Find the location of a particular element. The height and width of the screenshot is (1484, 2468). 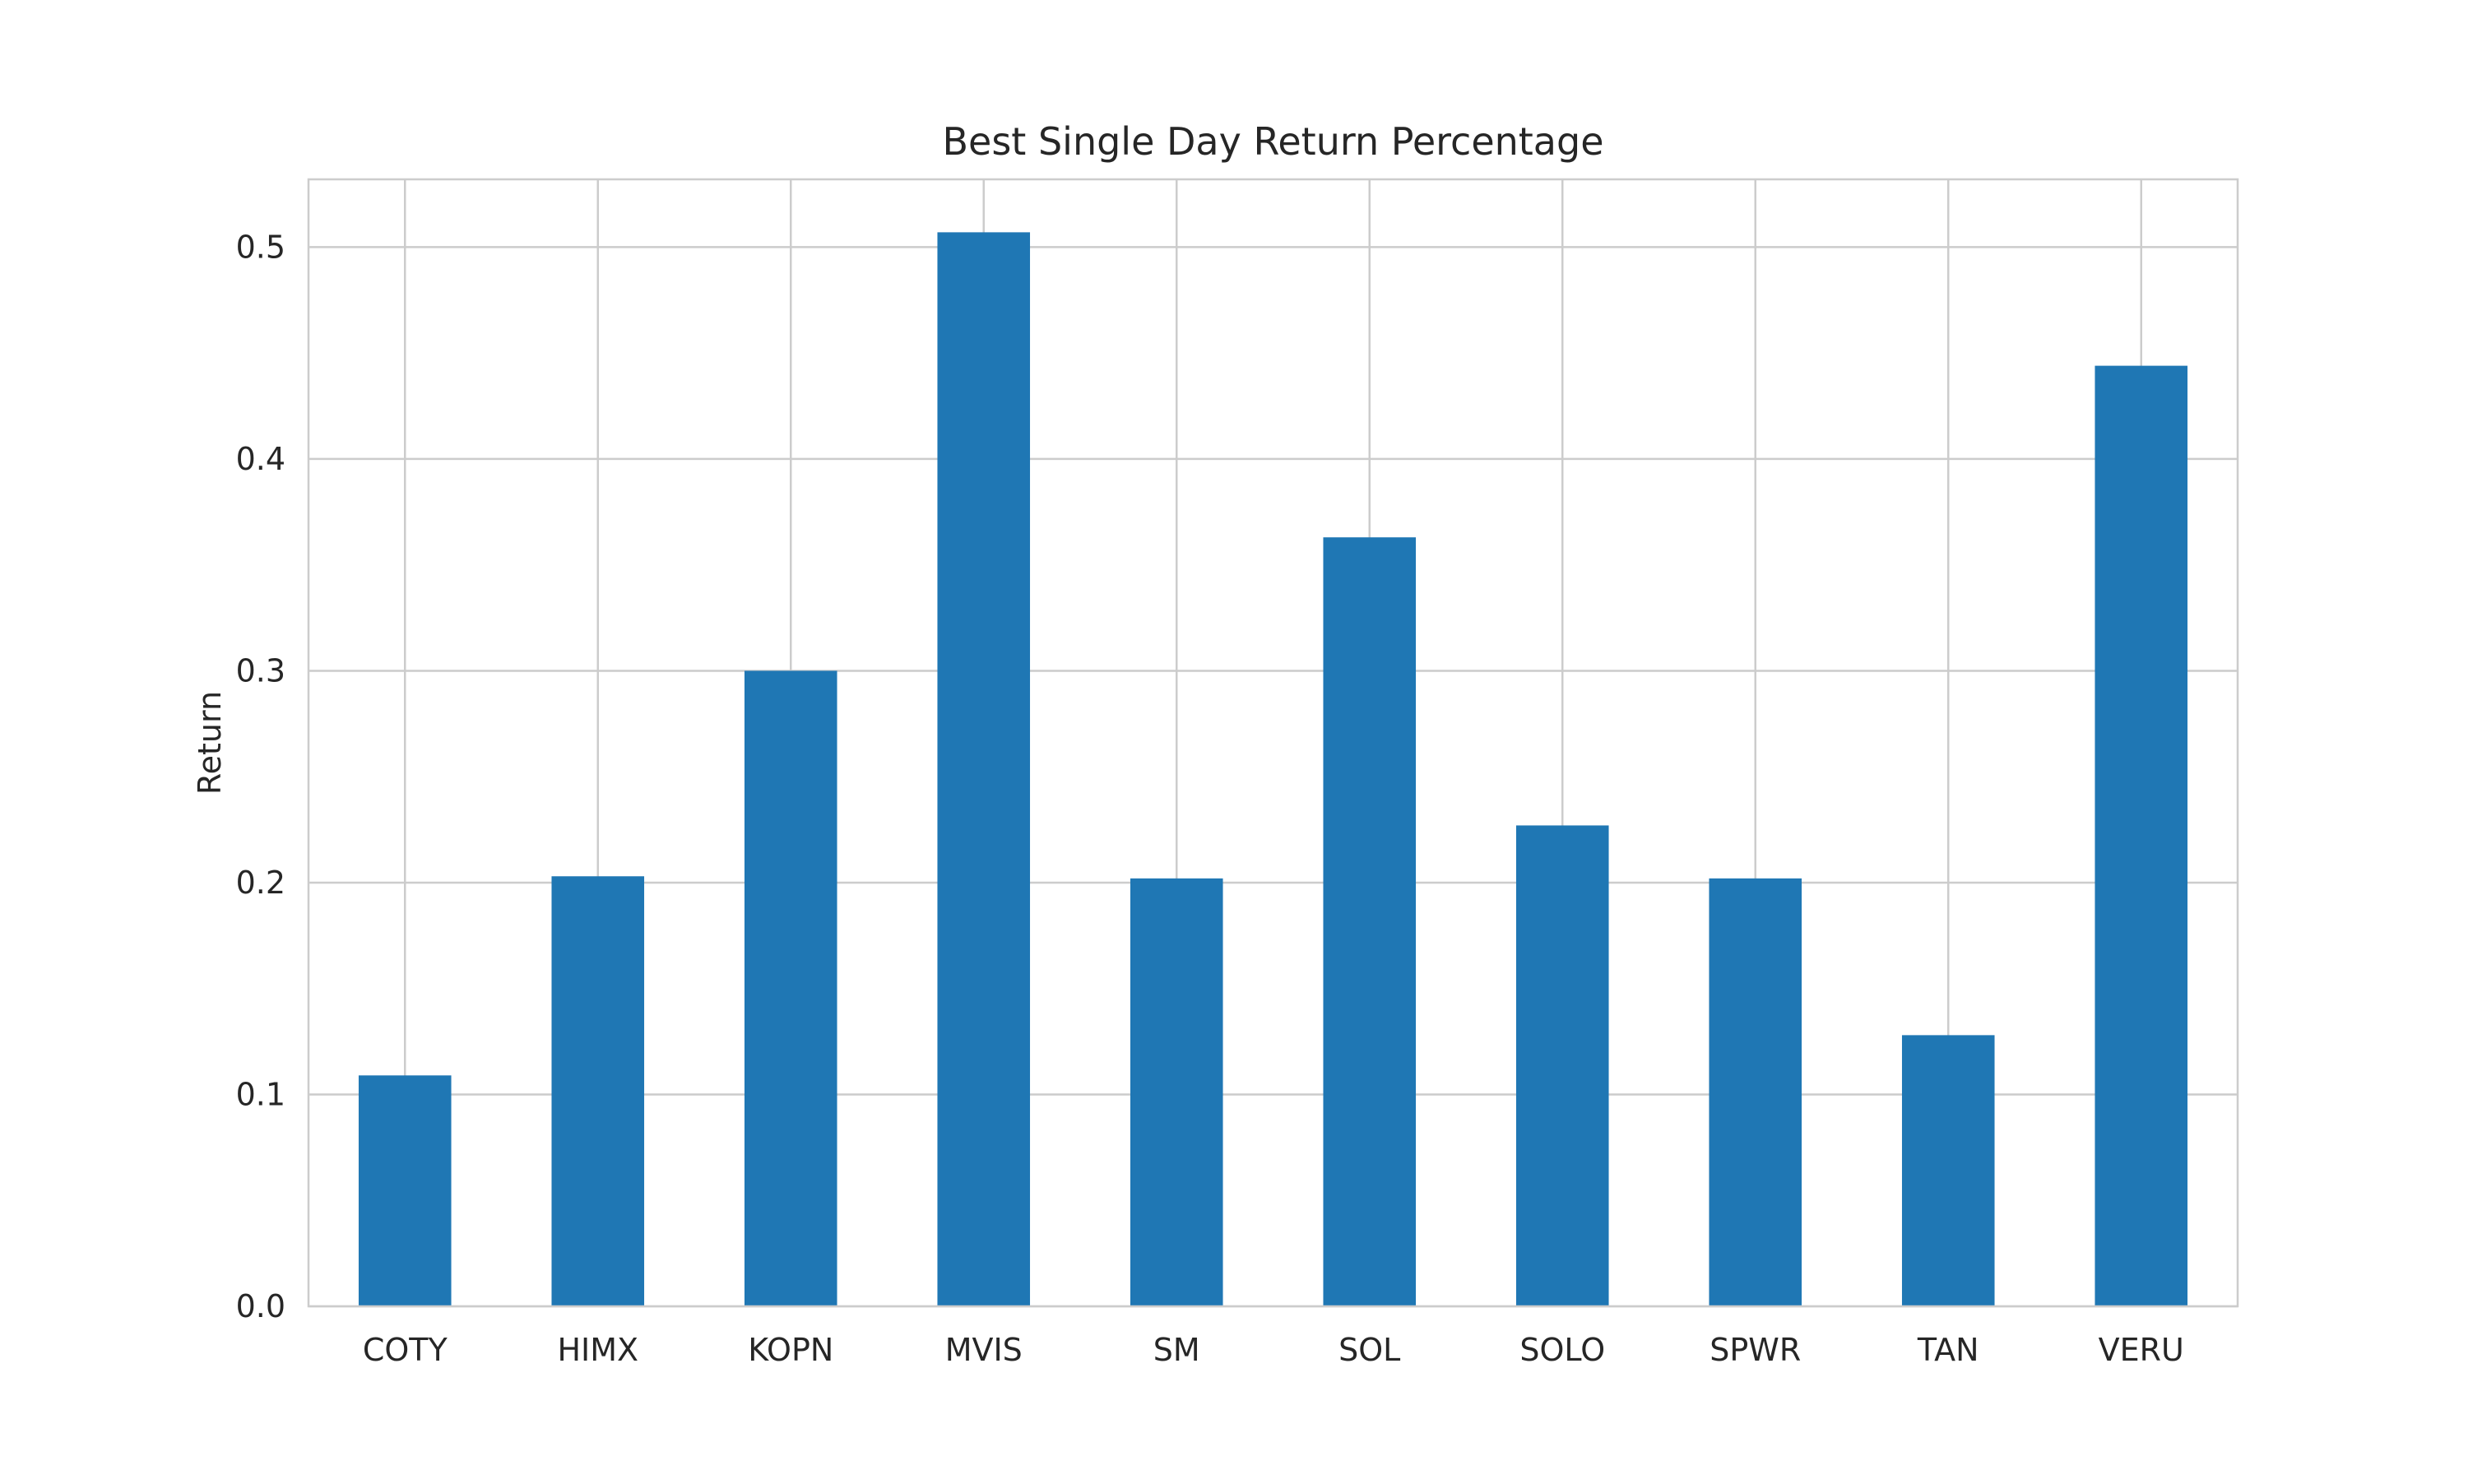

x-tick-label: HIMX is located at coordinates (597, 1350).